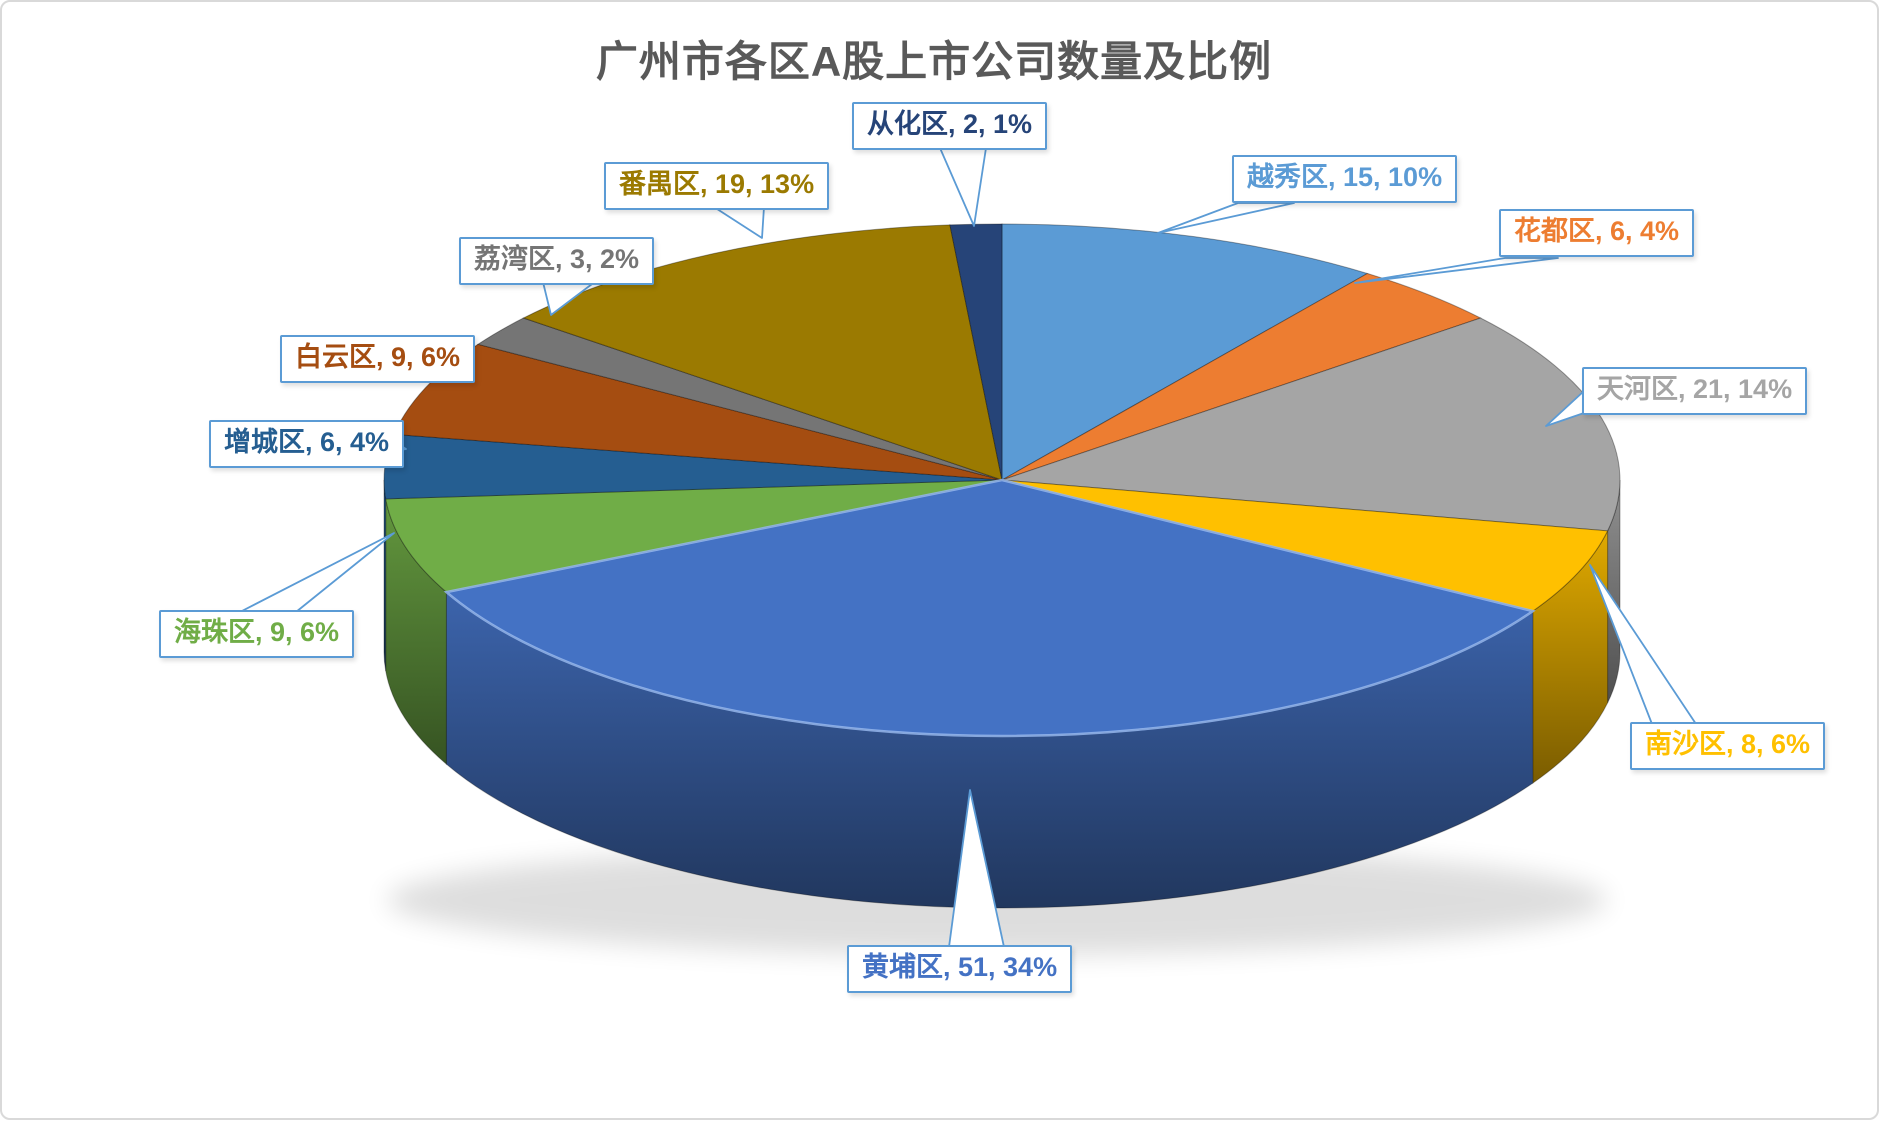 Image resolution: width=1879 pixels, height=1122 pixels. What do you see at coordinates (1695, 391) in the screenshot?
I see `data-label-tianhe: 天河区, 21, 14%` at bounding box center [1695, 391].